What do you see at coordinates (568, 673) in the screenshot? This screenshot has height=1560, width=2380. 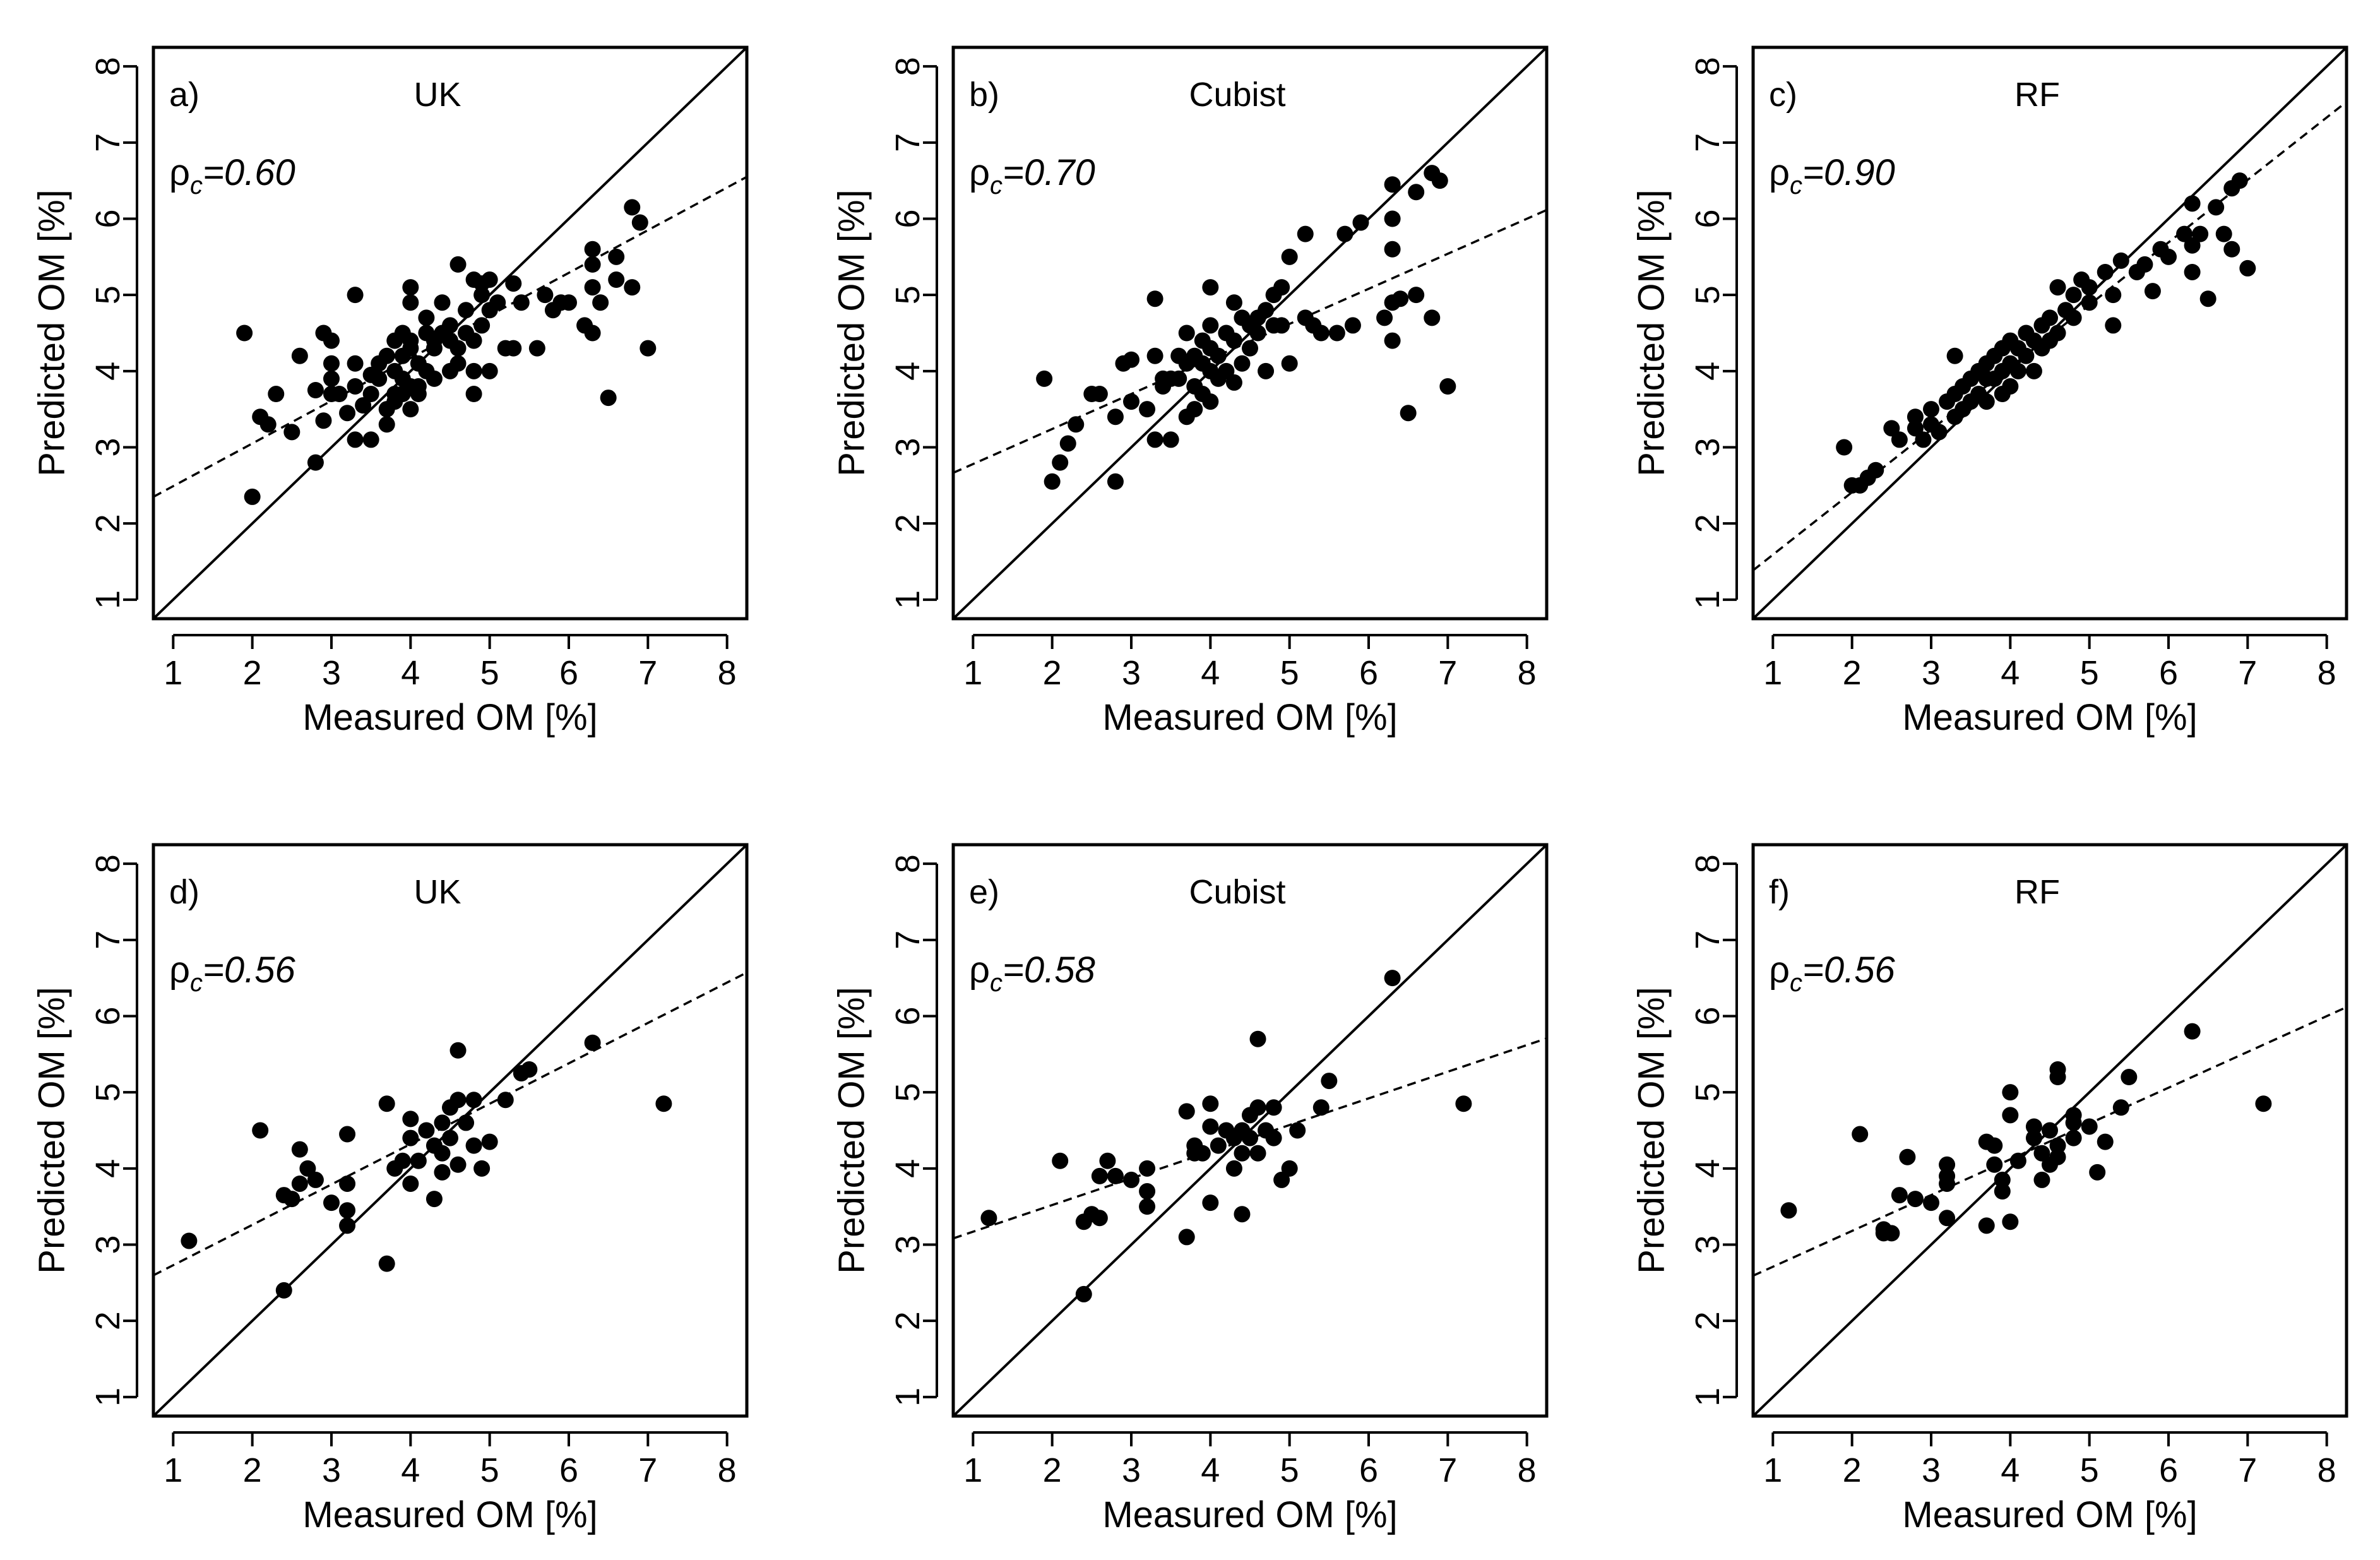 I see `x-tick-label: 6` at bounding box center [568, 673].